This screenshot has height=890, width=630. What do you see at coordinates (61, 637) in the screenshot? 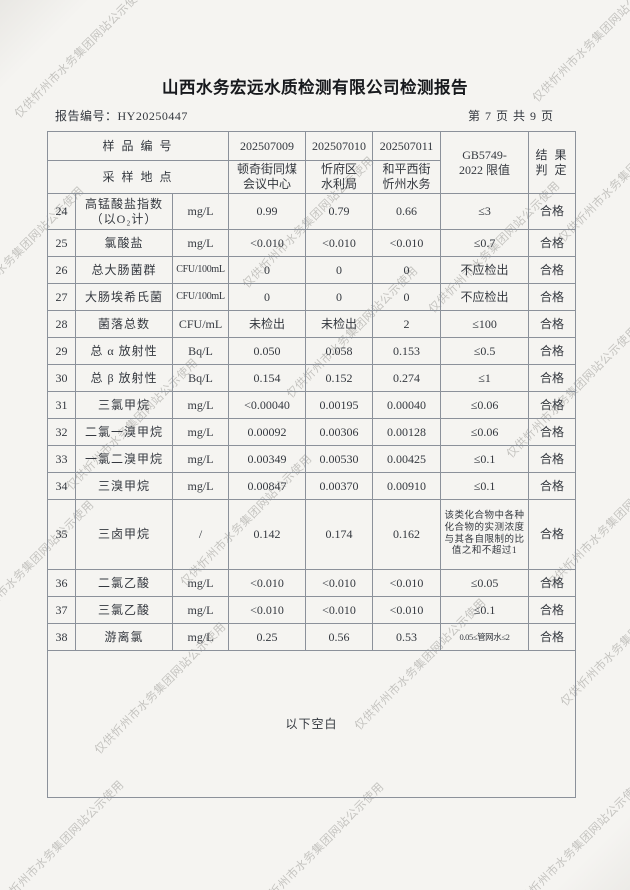
I see `row-number-cell: 38` at bounding box center [61, 637].